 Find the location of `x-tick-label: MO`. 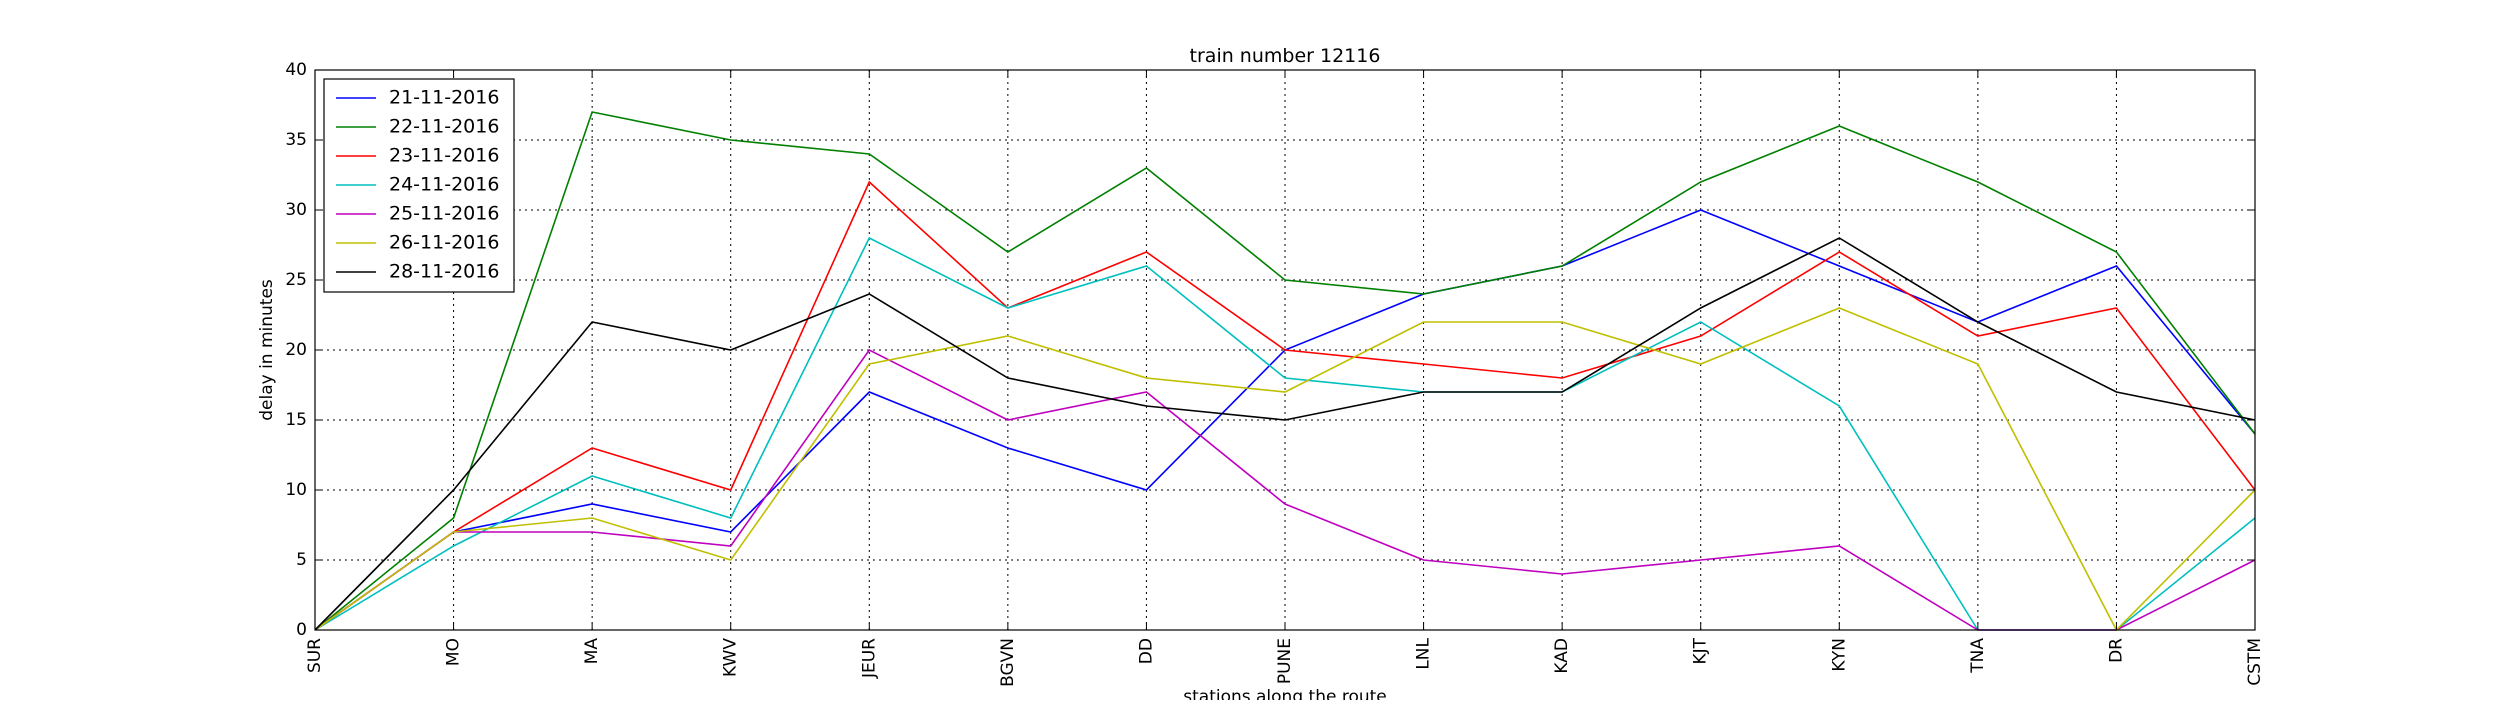

x-tick-label: MO is located at coordinates (454, 652).